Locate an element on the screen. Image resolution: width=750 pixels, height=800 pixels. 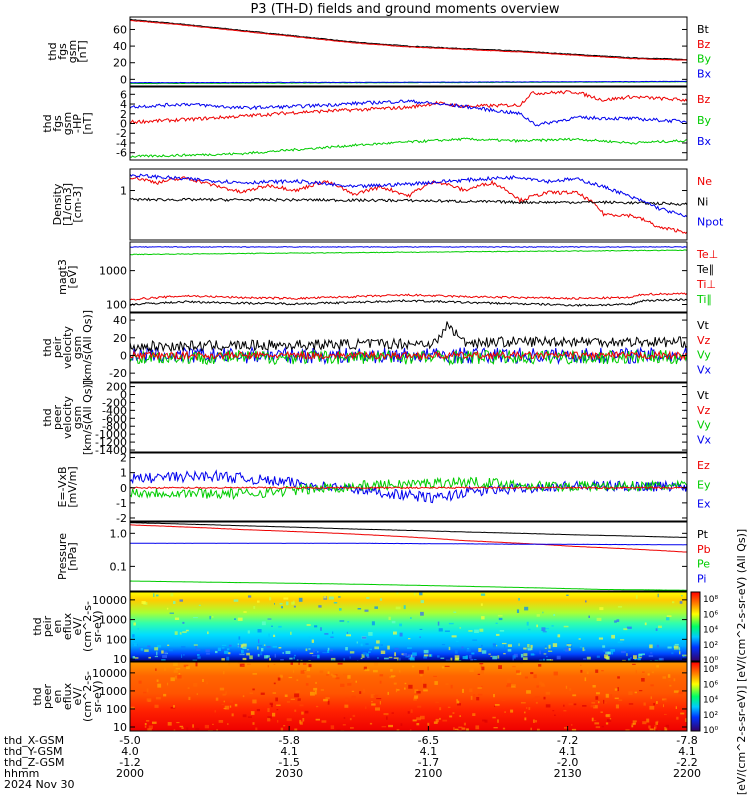
ylabel-fgs: thdfgsgsm[nT] is located at coordinates (67, 51).